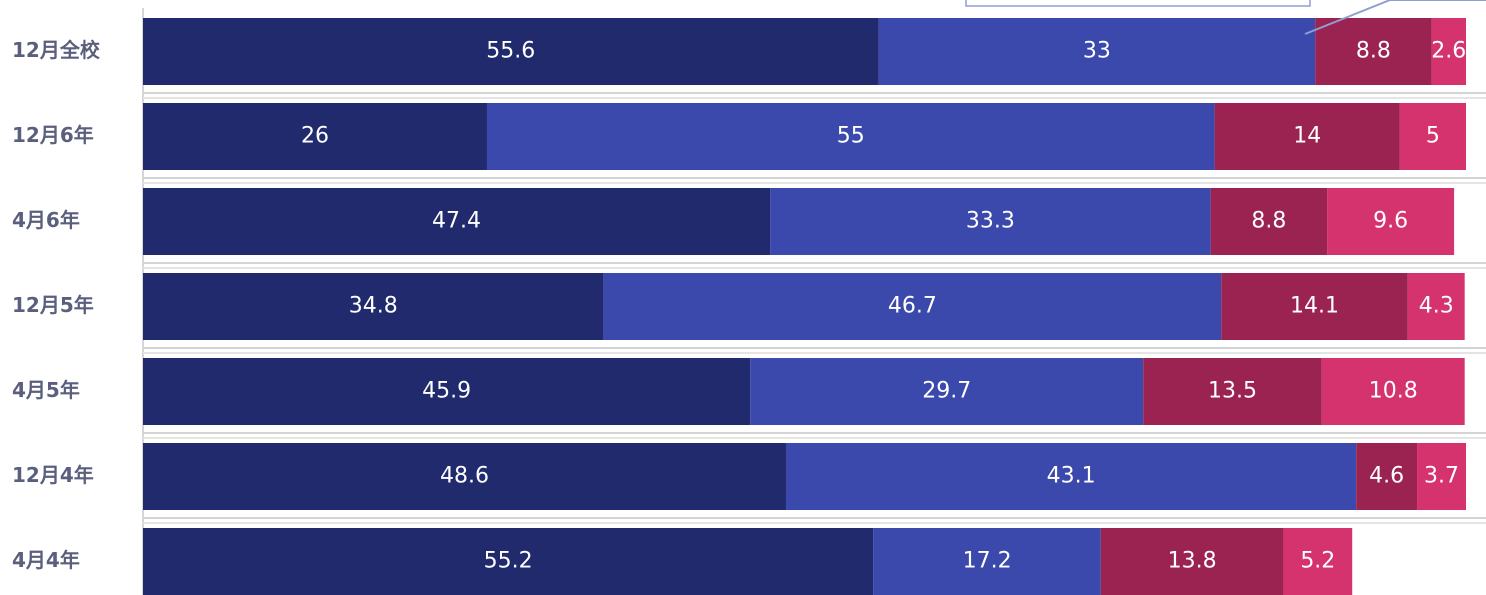 The image size is (1486, 595). I want to click on data-label: 33, so click(1097, 51).